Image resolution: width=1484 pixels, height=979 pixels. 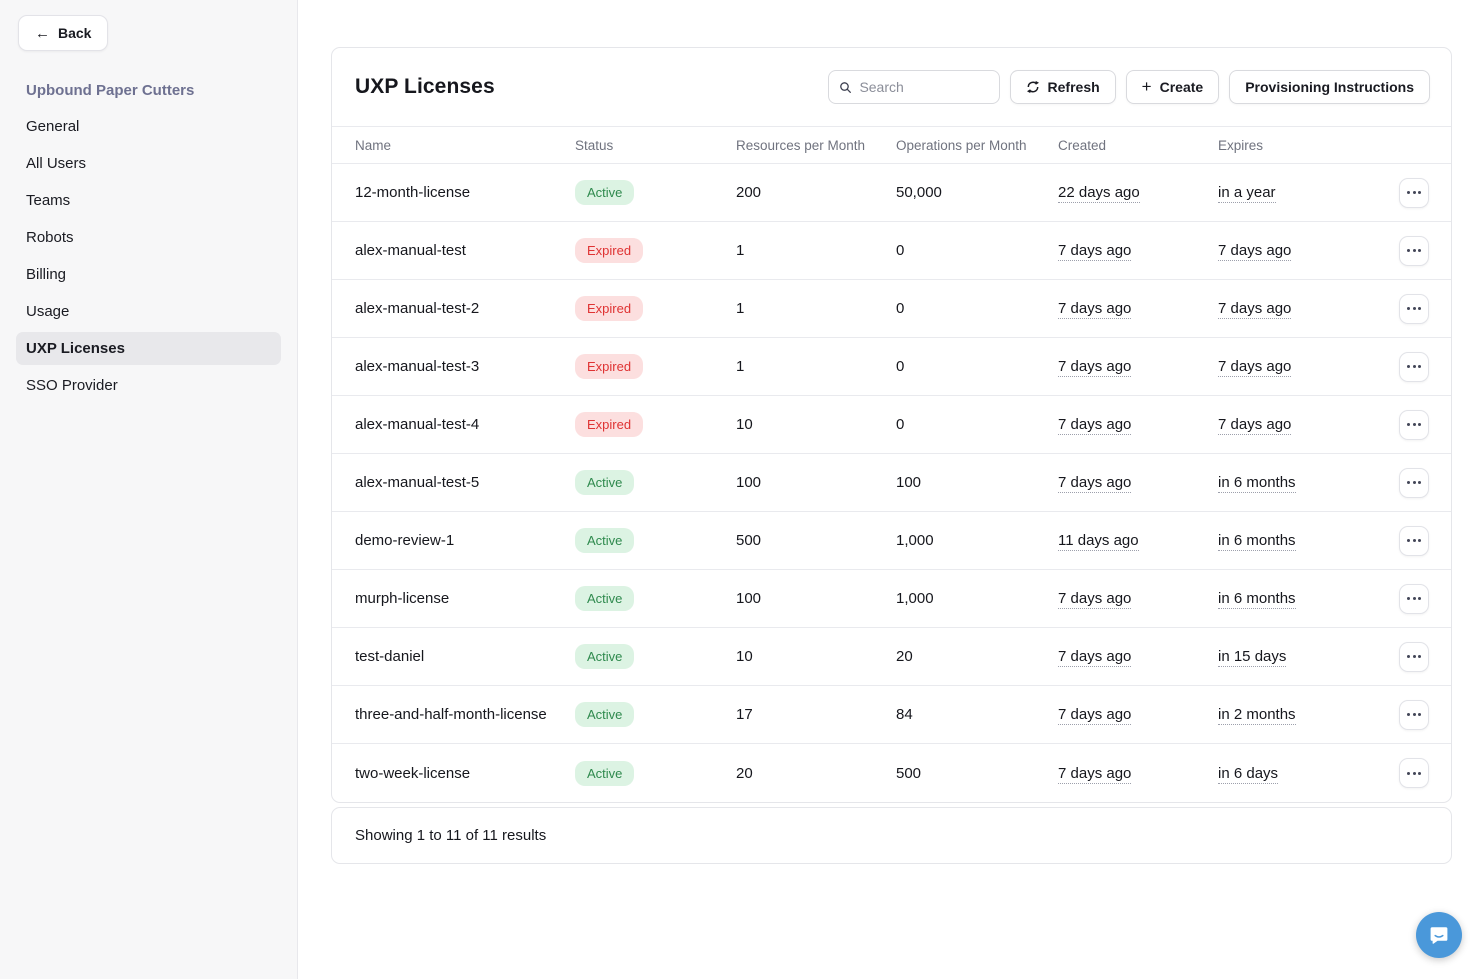 What do you see at coordinates (390, 656) in the screenshot?
I see `license-name-cell: test-daniel` at bounding box center [390, 656].